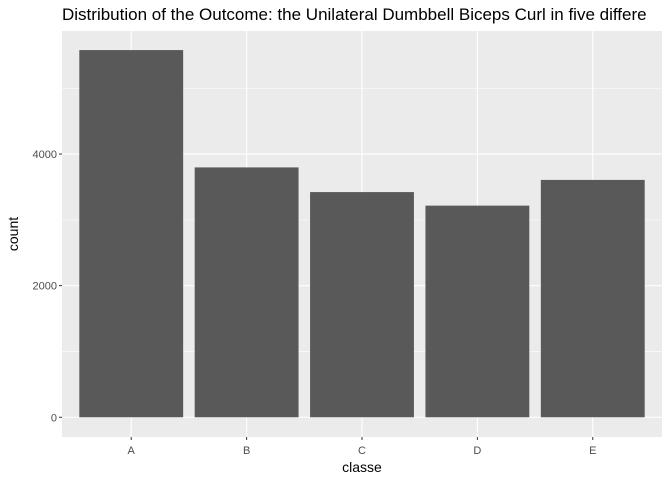 The width and height of the screenshot is (672, 480). I want to click on bar-e, so click(592, 298).